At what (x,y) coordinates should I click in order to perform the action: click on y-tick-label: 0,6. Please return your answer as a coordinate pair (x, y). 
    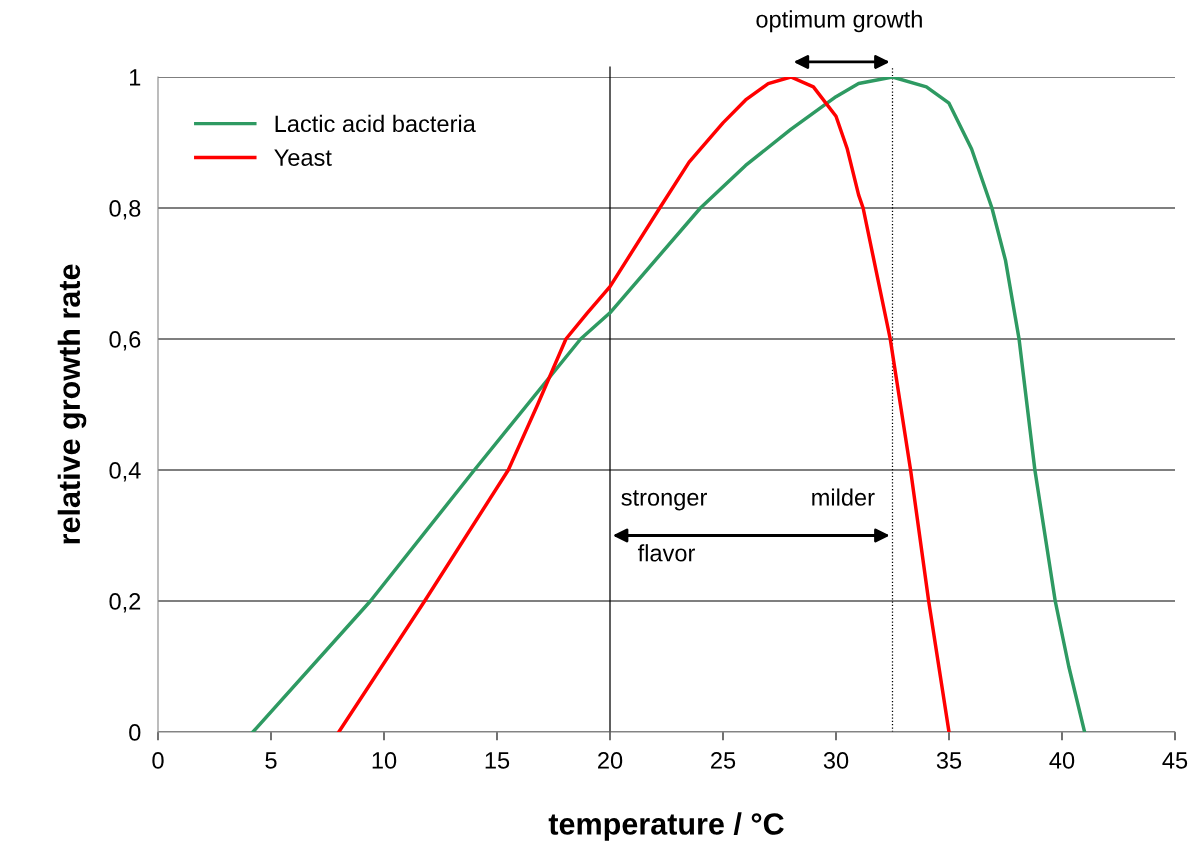
    Looking at the image, I should click on (125, 341).